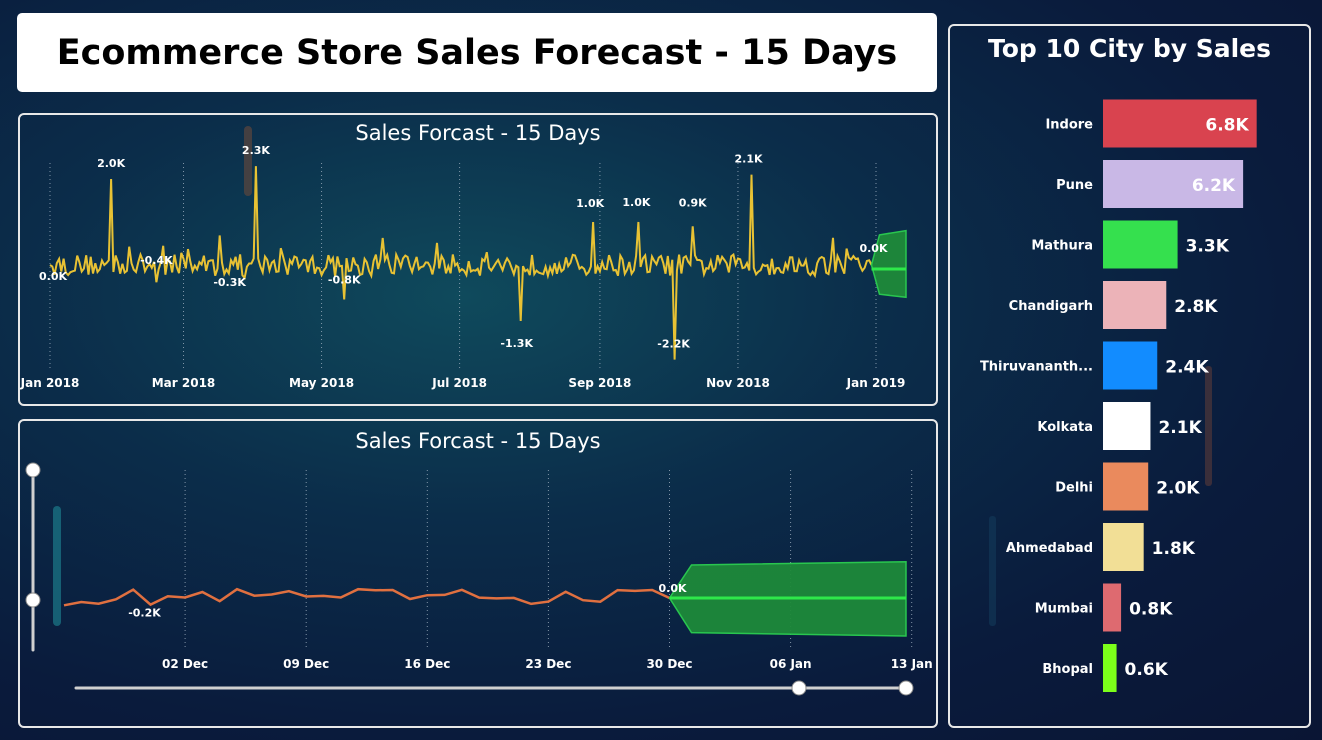  Describe the element at coordinates (906, 688) in the screenshot. I see `horizontal-slider-handle-right` at that location.